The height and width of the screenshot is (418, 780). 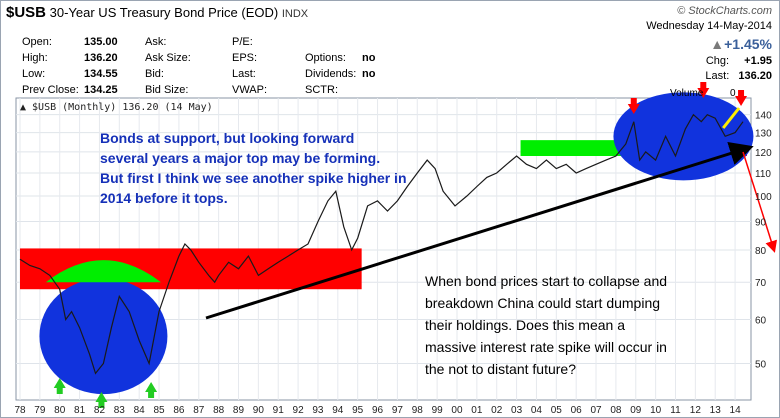 What do you see at coordinates (656, 410) in the screenshot?
I see `x-tick-label: 10` at bounding box center [656, 410].